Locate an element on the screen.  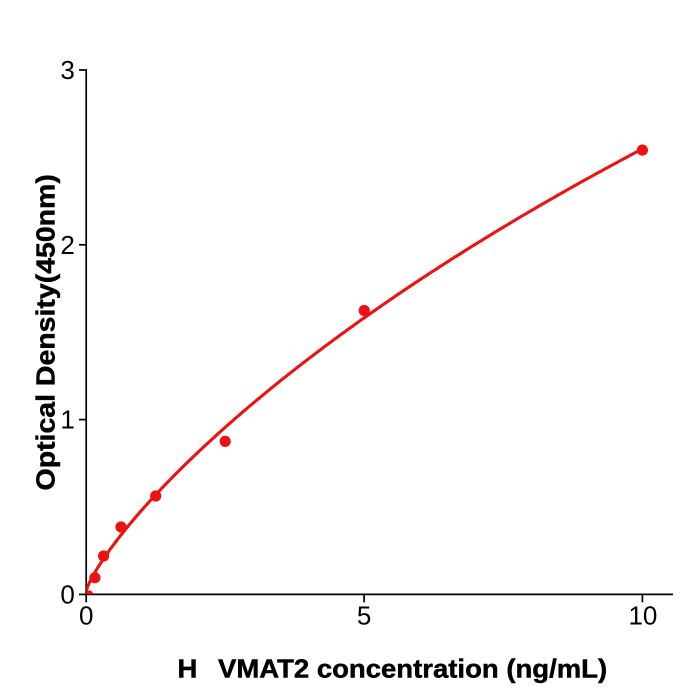
svg-text: 1 is located at coordinates (67, 420).